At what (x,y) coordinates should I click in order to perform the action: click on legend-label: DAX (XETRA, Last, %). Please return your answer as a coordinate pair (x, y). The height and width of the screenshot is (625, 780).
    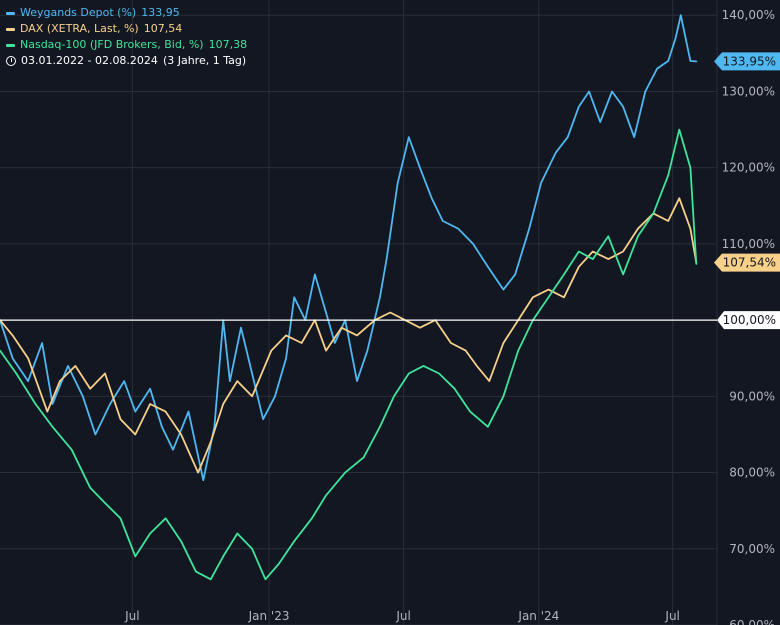
    Looking at the image, I should click on (79, 28).